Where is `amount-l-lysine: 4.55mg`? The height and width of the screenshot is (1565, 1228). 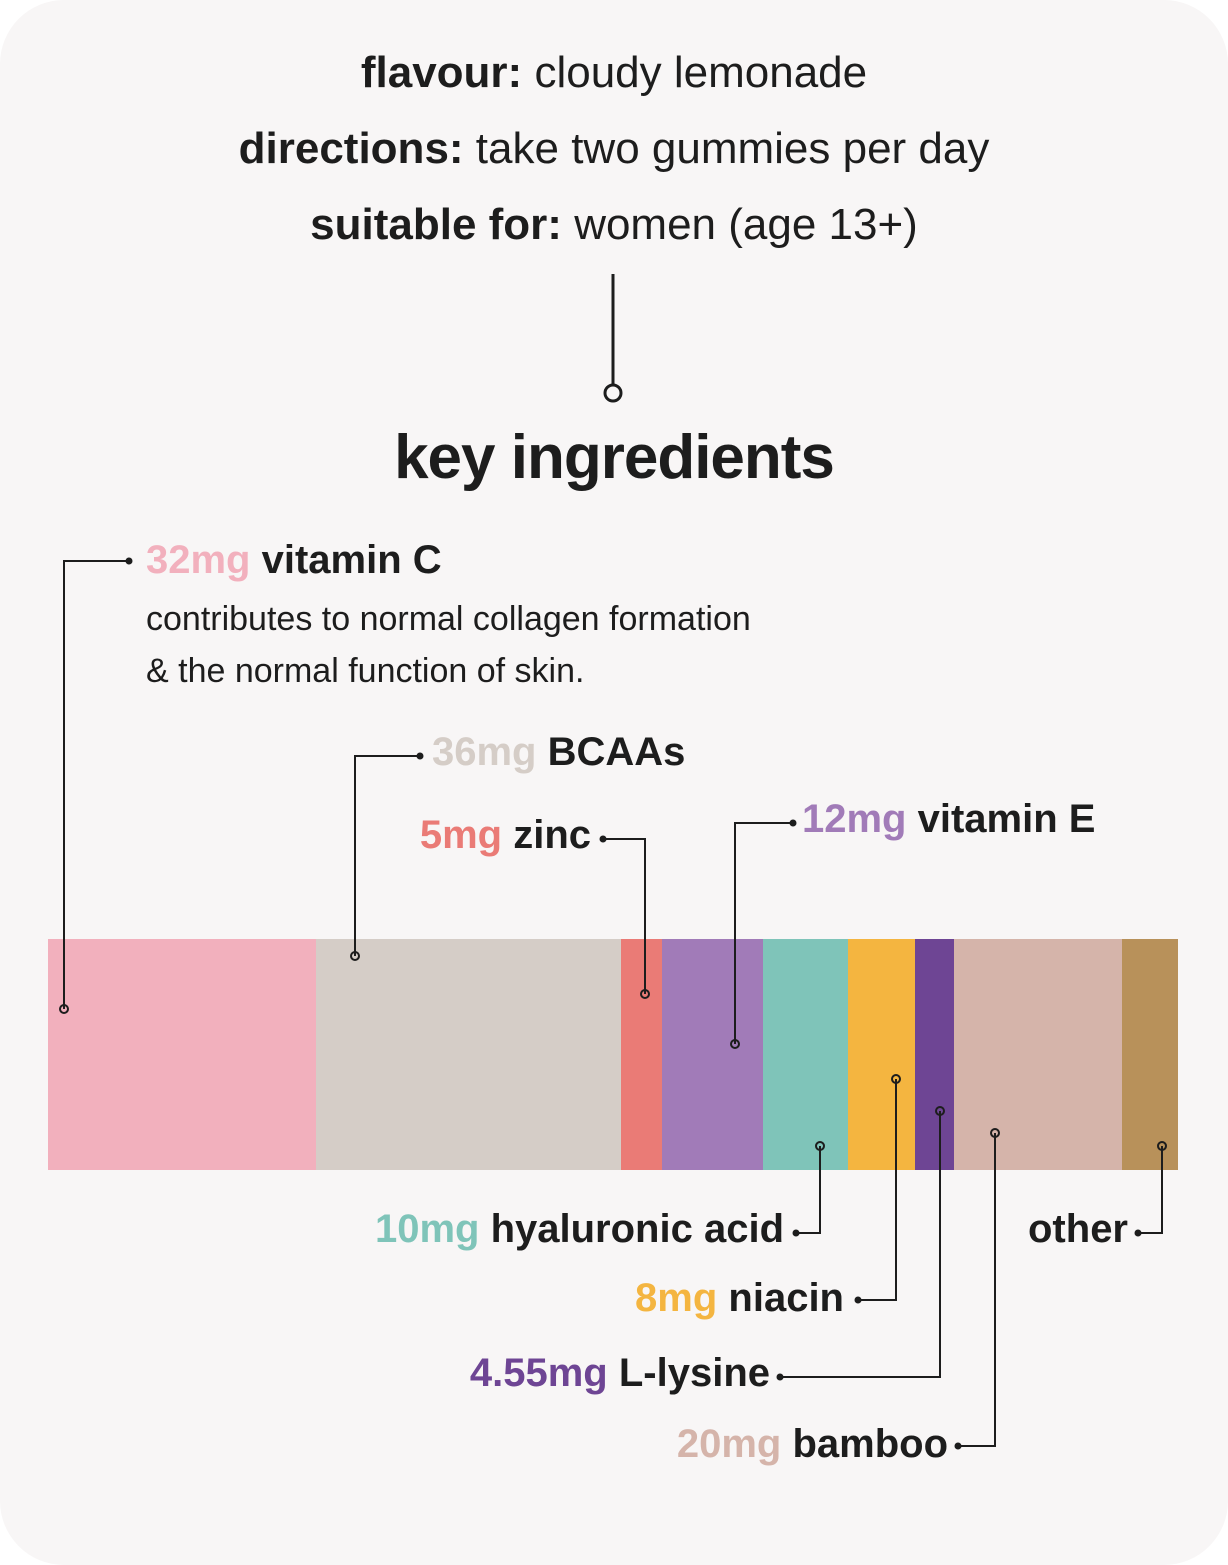
amount-l-lysine: 4.55mg is located at coordinates (538, 1373).